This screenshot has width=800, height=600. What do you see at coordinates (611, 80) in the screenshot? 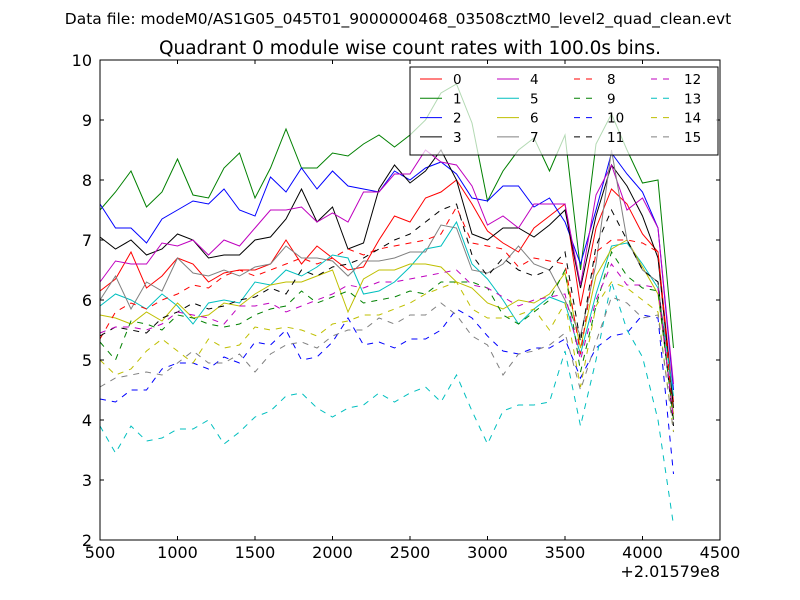
I see `legend-label-8: 8` at bounding box center [611, 80].